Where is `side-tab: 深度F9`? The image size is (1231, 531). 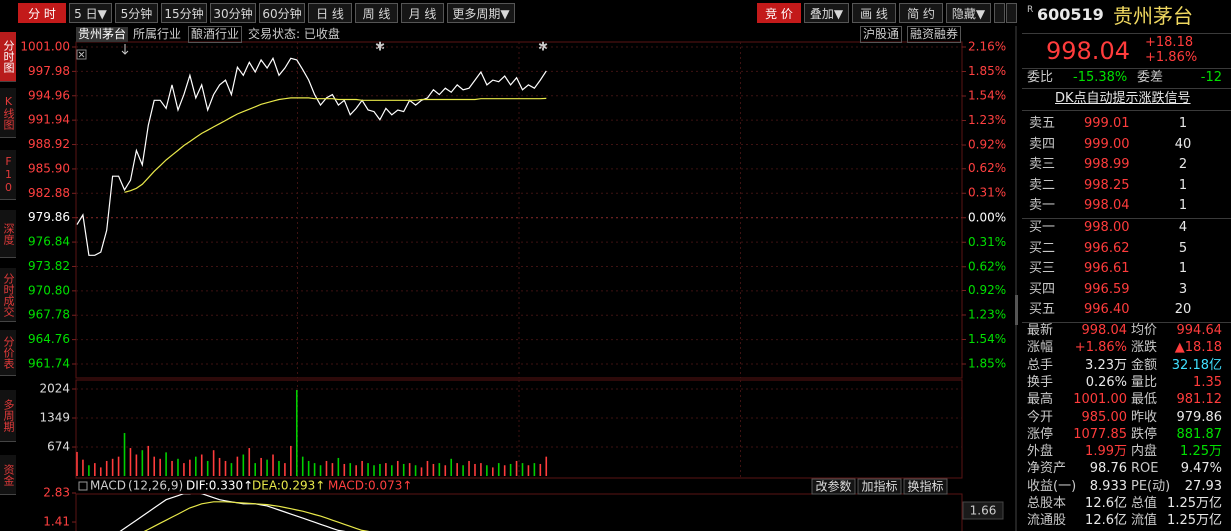 side-tab: 深度F9 is located at coordinates (8, 234).